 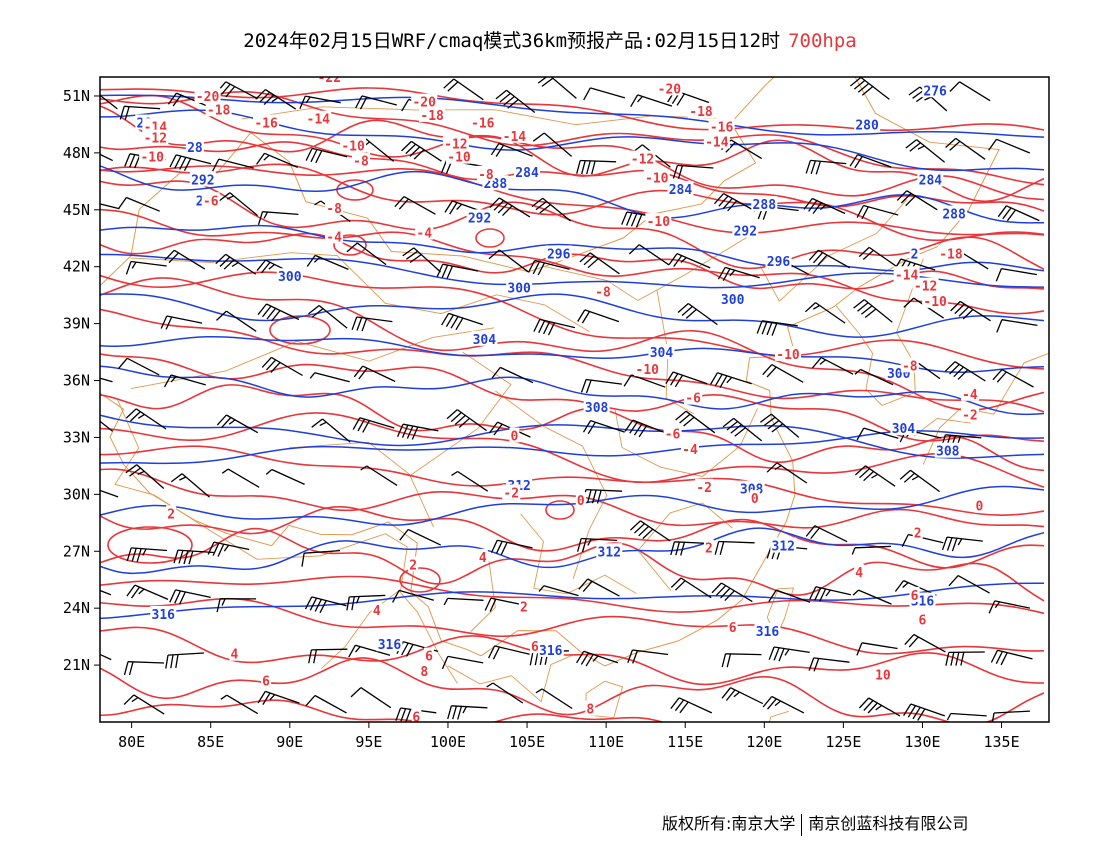 I want to click on copyright-notice: 版权所有:南京大学 南京创蓝科技有限公司, so click(x=815, y=823).